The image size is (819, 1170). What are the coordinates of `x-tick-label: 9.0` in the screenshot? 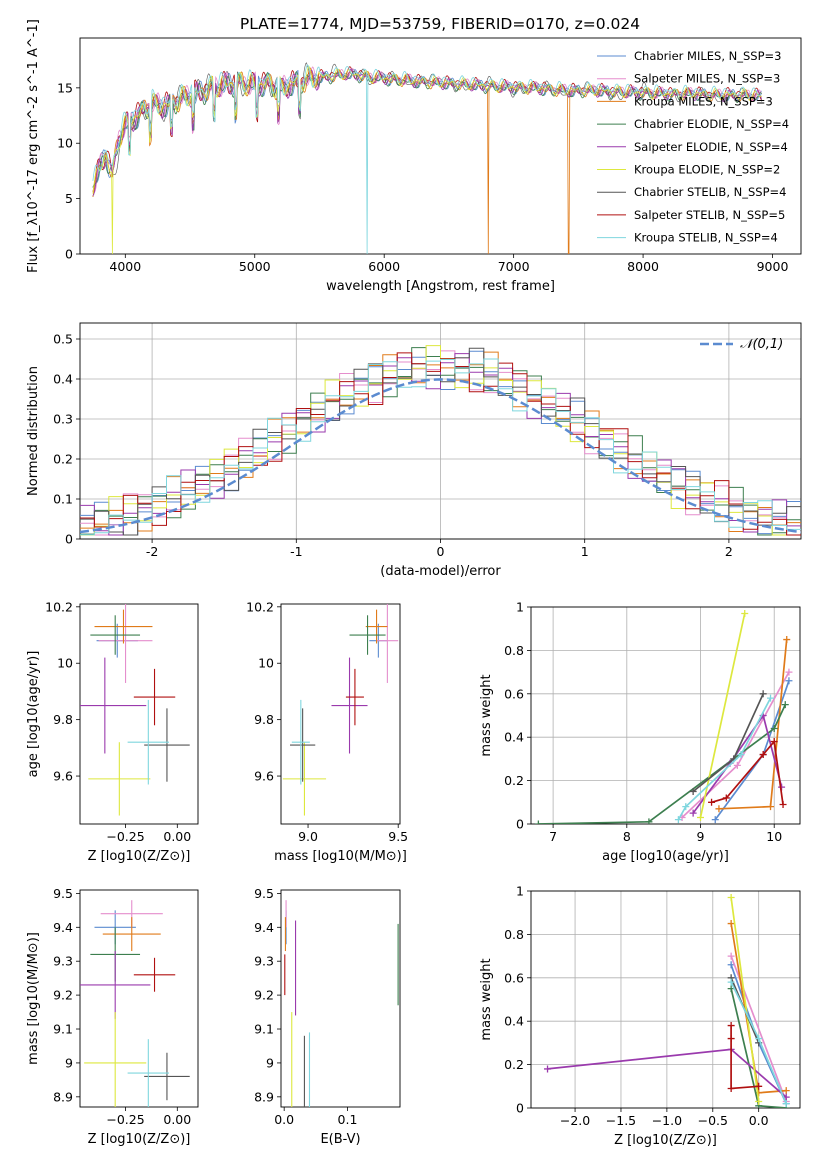 It's located at (308, 836).